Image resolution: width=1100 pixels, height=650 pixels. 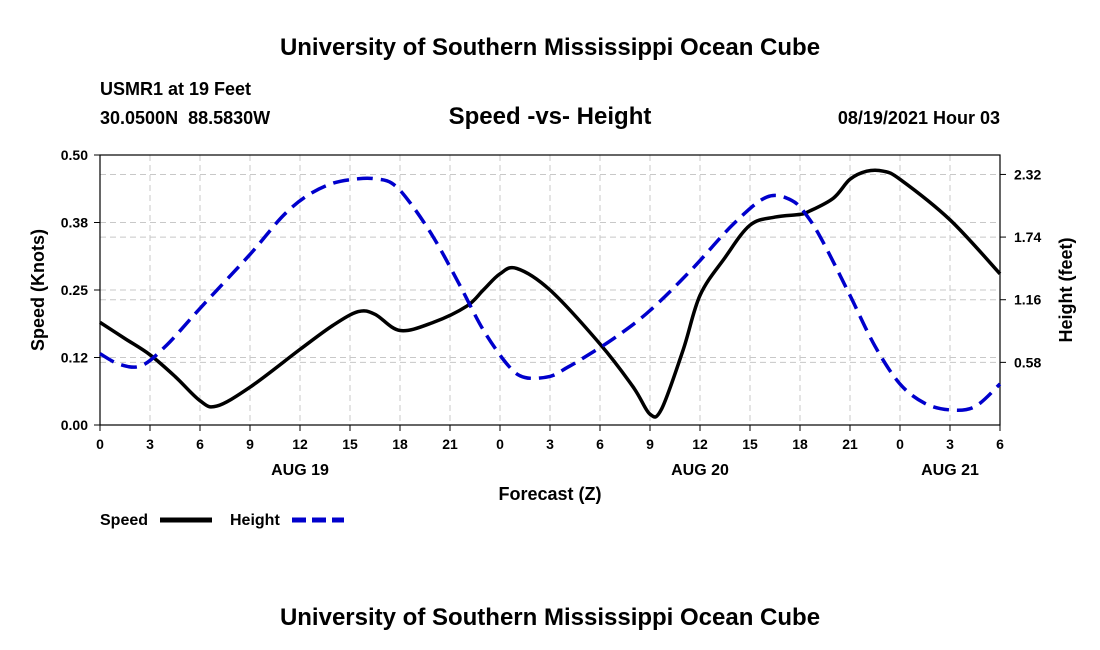 What do you see at coordinates (700, 470) in the screenshot?
I see `day-label: AUG 20` at bounding box center [700, 470].